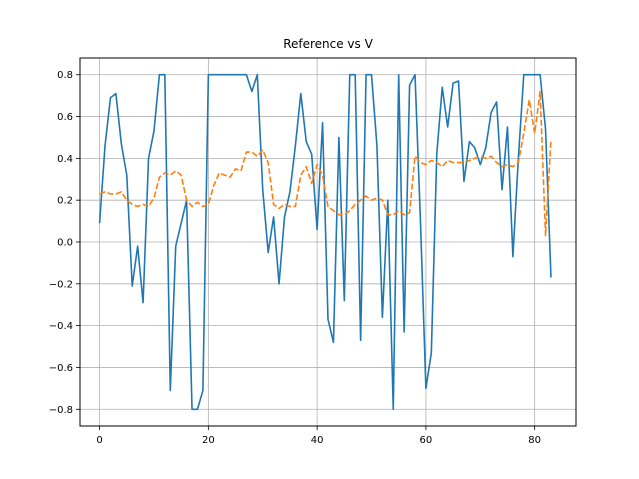 The height and width of the screenshot is (479, 639). Describe the element at coordinates (61, 284) in the screenshot. I see `y-tick-label: −0.2` at that location.